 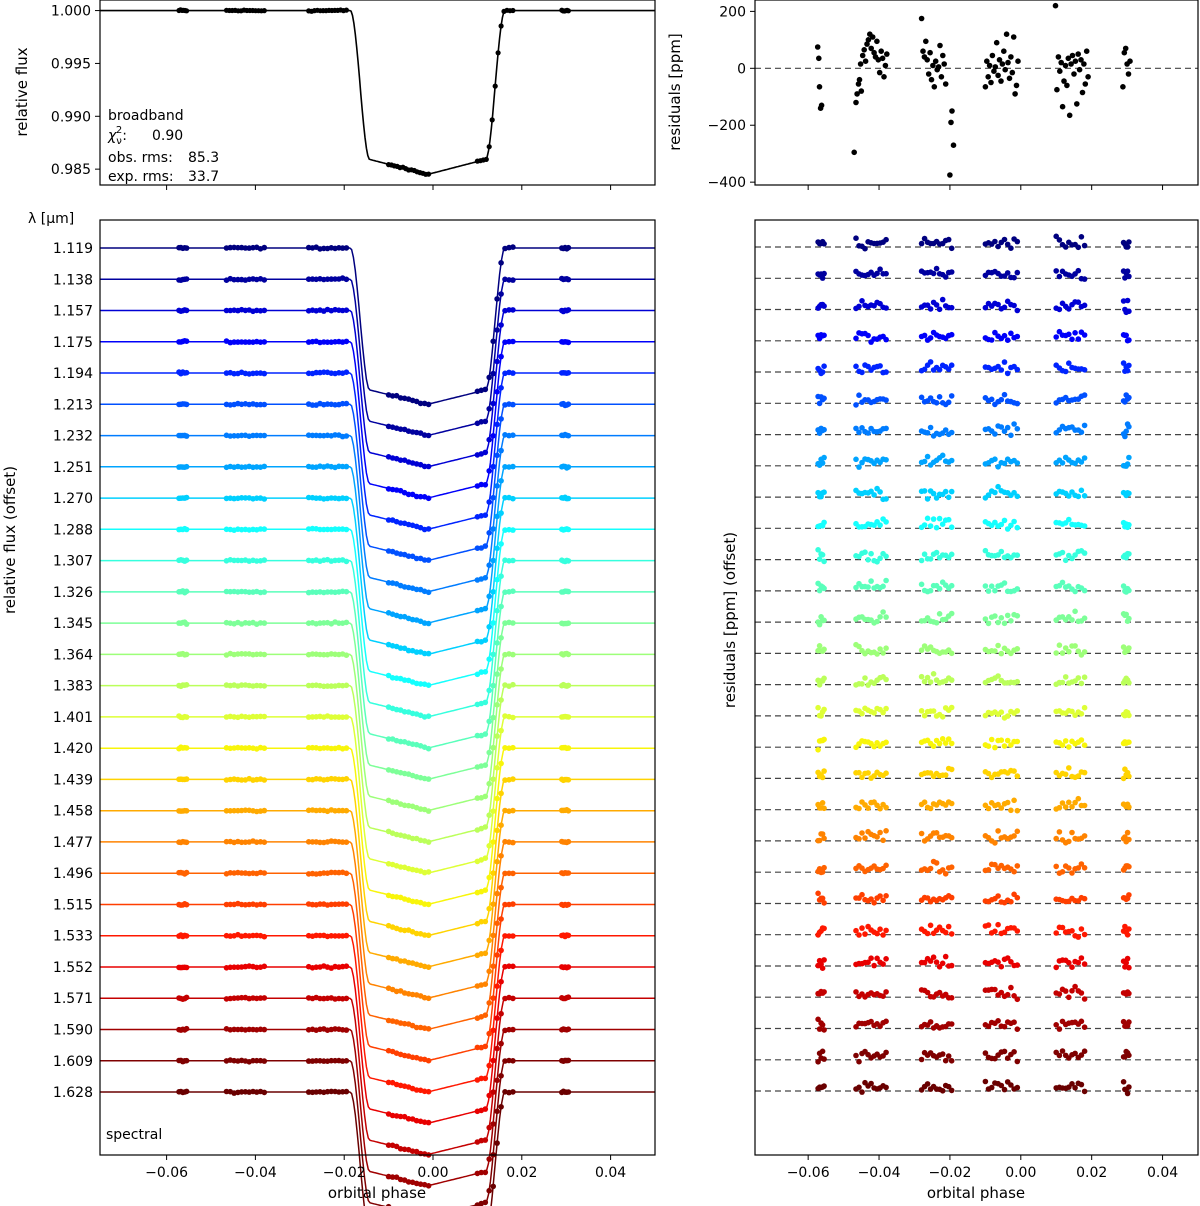 I want to click on wavelength-label: 1.326, so click(x=73, y=593).